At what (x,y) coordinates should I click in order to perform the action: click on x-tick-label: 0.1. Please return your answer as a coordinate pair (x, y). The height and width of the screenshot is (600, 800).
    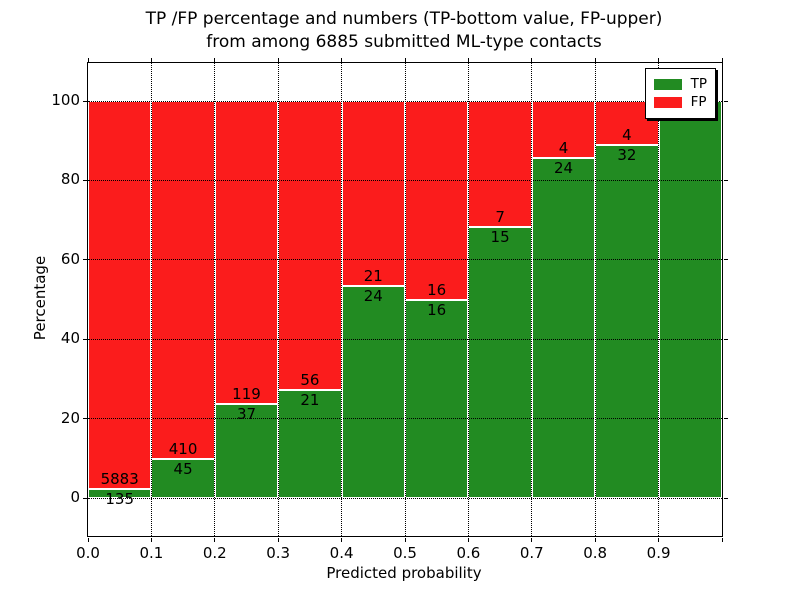
    Looking at the image, I should click on (151, 553).